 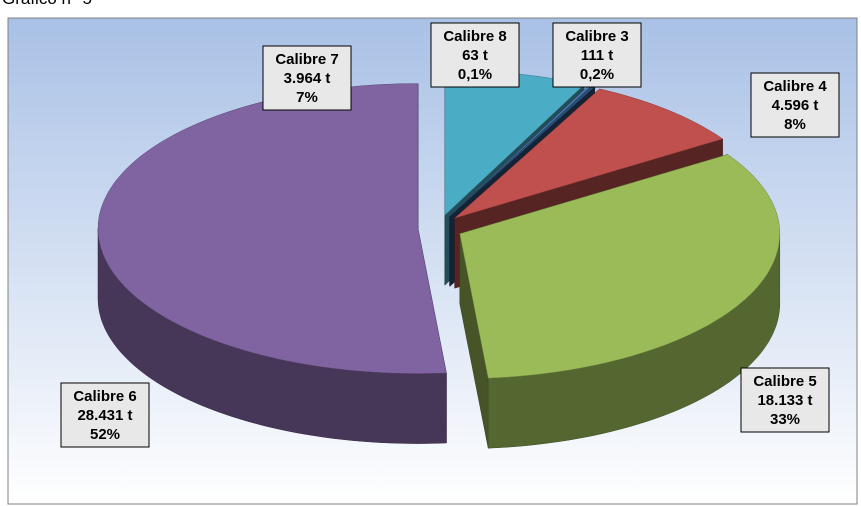 I want to click on label-percent: 0,2%, so click(x=597, y=74).